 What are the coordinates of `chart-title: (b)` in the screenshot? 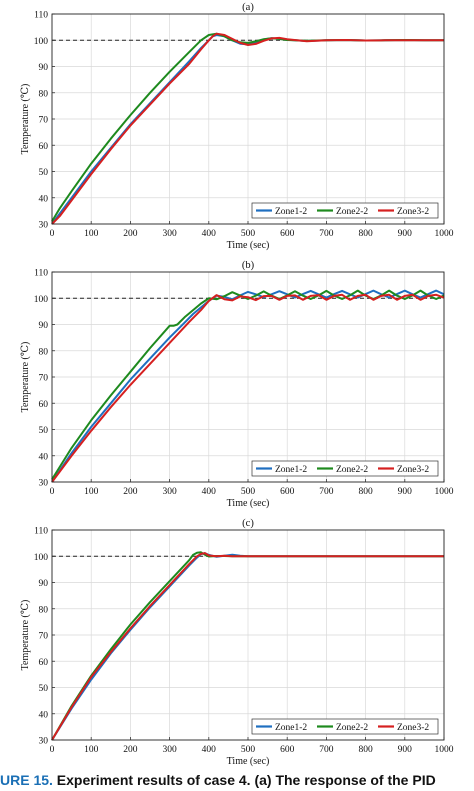 It's located at (248, 265).